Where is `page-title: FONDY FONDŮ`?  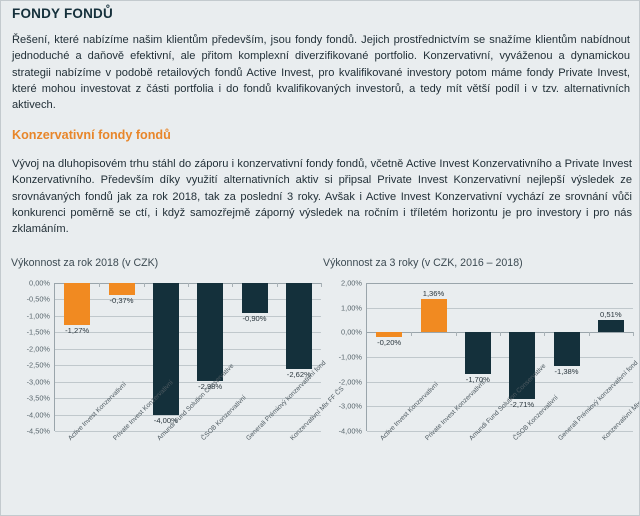
page-title: FONDY FONDŮ is located at coordinates (62, 13).